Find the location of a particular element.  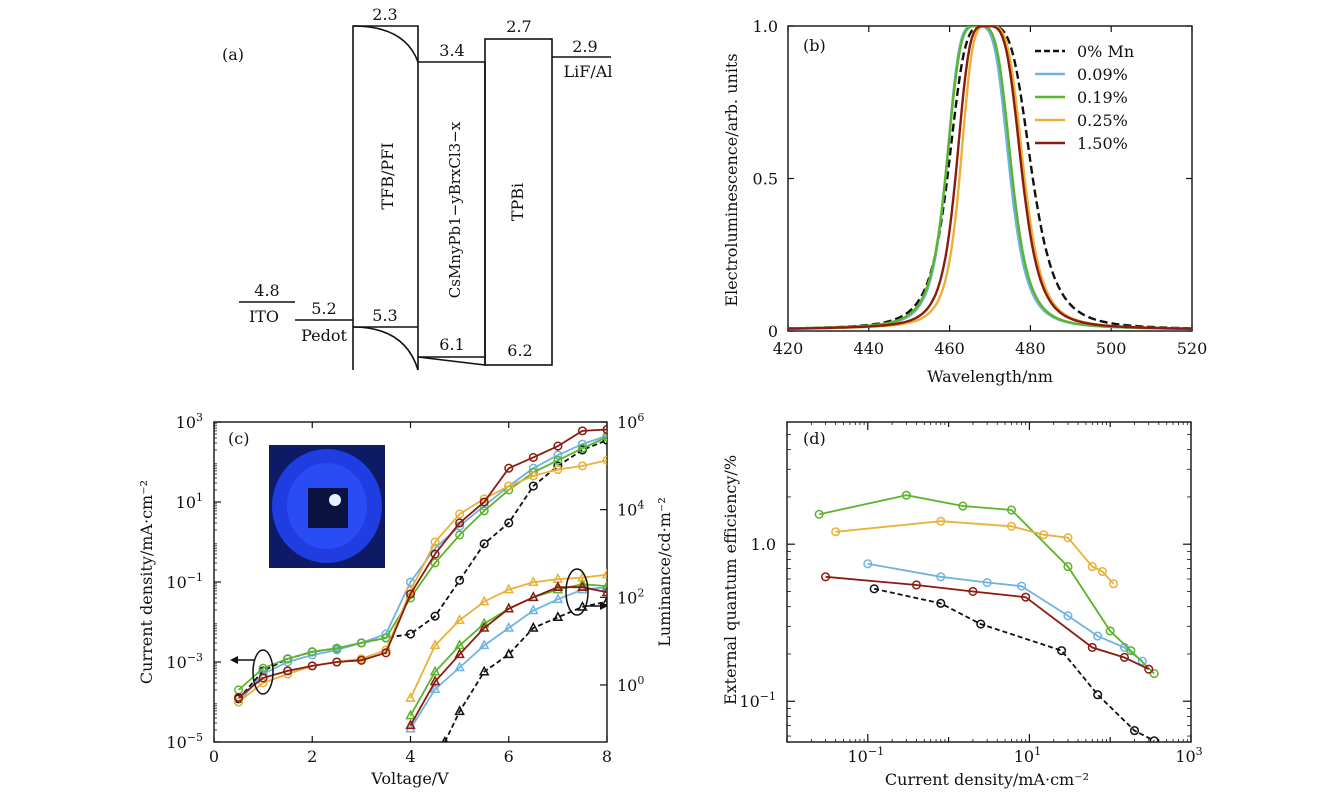

x-tick-label: 480 is located at coordinates (1030, 348).